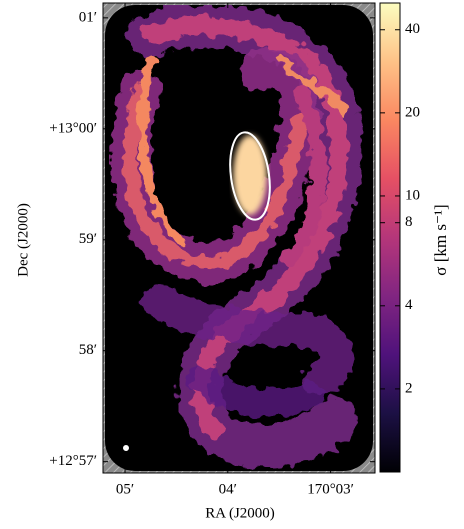 Image resolution: width=464 pixels, height=529 pixels. I want to click on y-axis-label: Dec (J2000), so click(23, 240).